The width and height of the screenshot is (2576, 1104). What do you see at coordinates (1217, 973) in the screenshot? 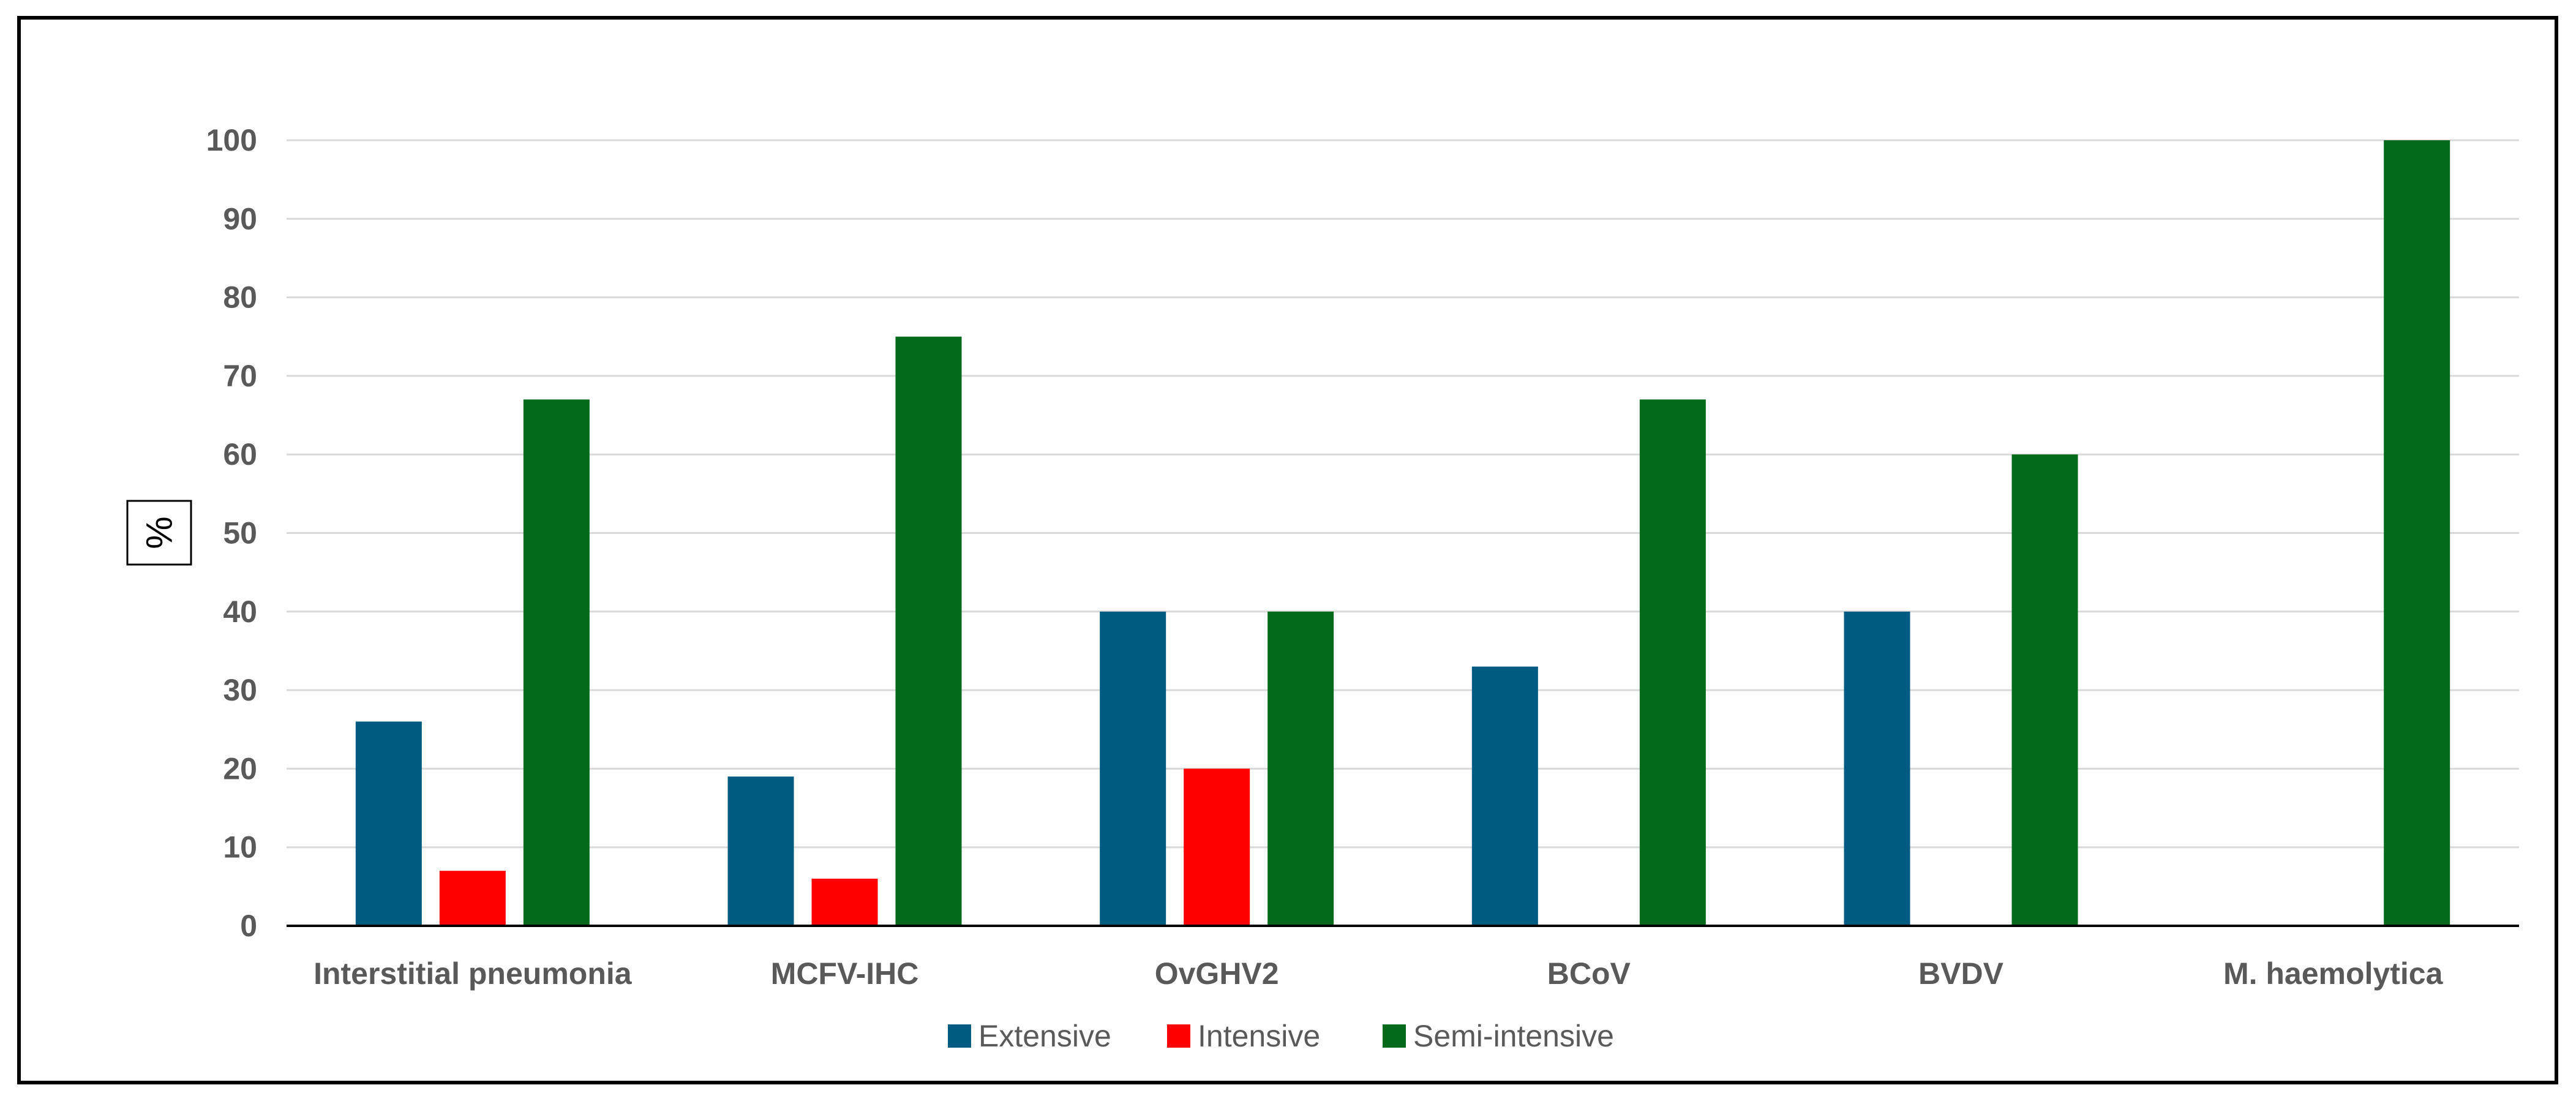
I see `x-category-label: OvGHV2` at bounding box center [1217, 973].